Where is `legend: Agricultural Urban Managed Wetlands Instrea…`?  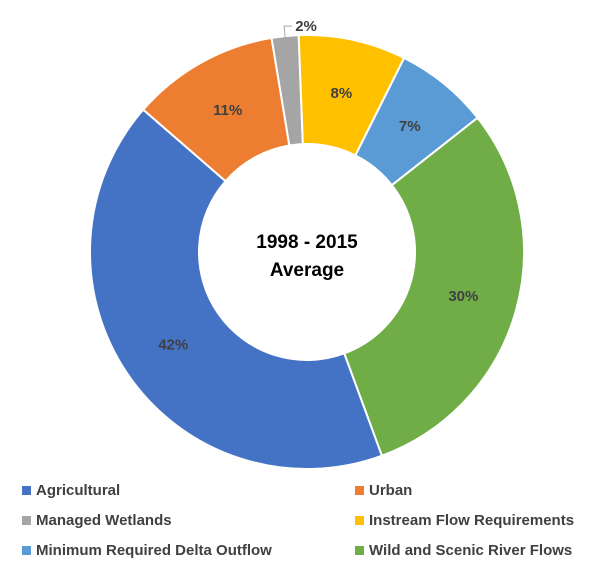
legend: Agricultural Urban Managed Wetlands Instrea… is located at coordinates (298, 520).